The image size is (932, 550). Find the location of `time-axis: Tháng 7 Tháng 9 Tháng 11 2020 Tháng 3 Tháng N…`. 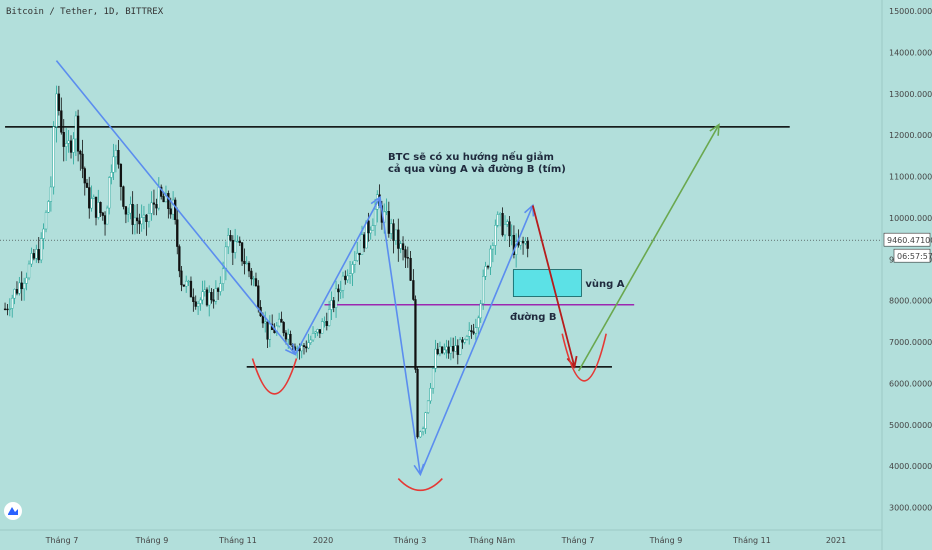

time-axis: Tháng 7 Tháng 9 Tháng 11 2020 Tháng 3 Tháng N… is located at coordinates (446, 540).